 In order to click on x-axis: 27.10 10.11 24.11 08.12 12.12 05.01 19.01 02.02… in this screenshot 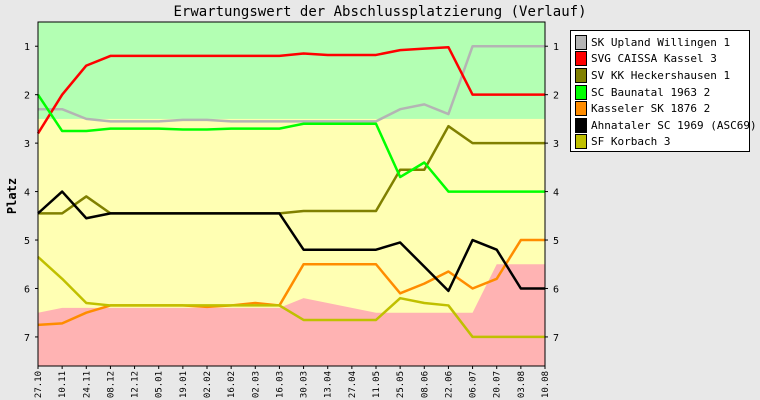, I will do `click(292, 382)`.